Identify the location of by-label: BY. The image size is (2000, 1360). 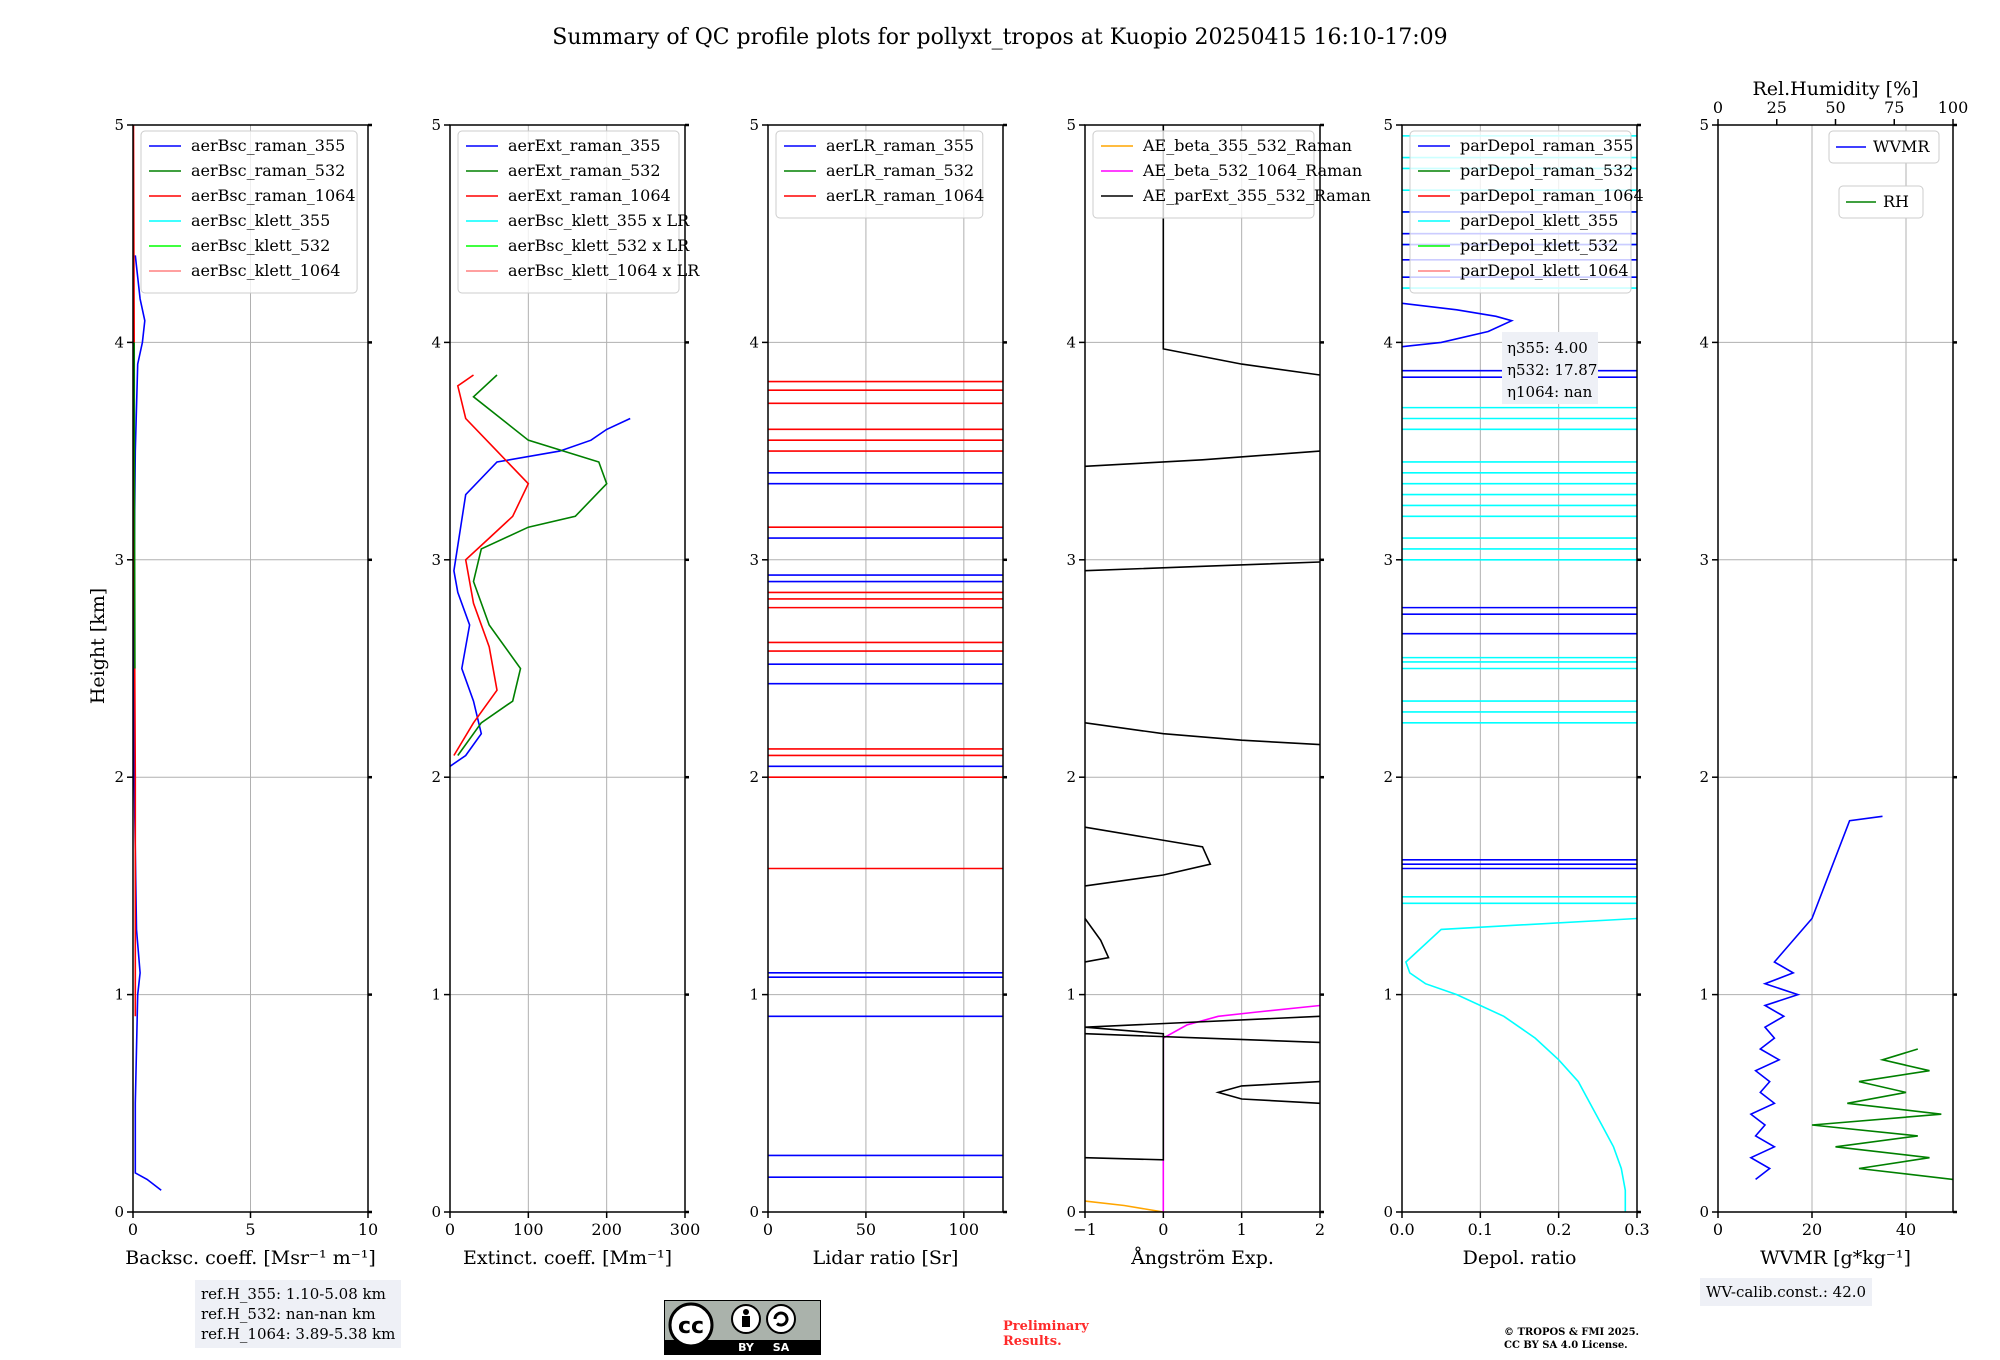
(746, 1347).